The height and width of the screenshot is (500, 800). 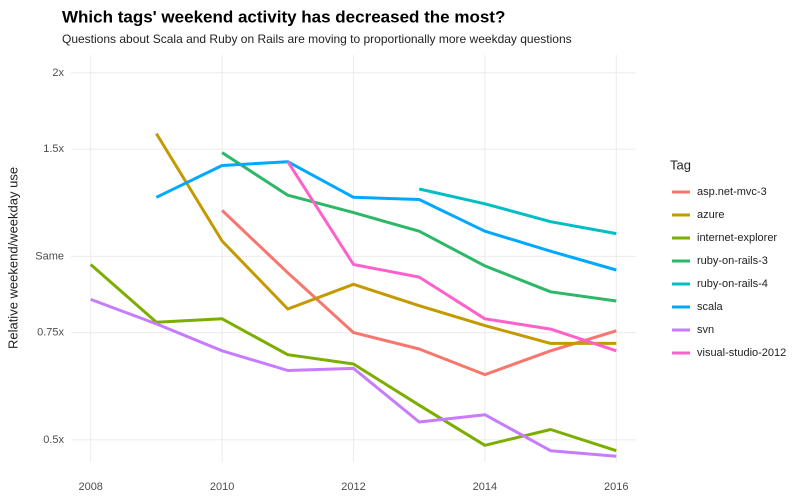 What do you see at coordinates (710, 307) in the screenshot?
I see `legend-label: scala` at bounding box center [710, 307].